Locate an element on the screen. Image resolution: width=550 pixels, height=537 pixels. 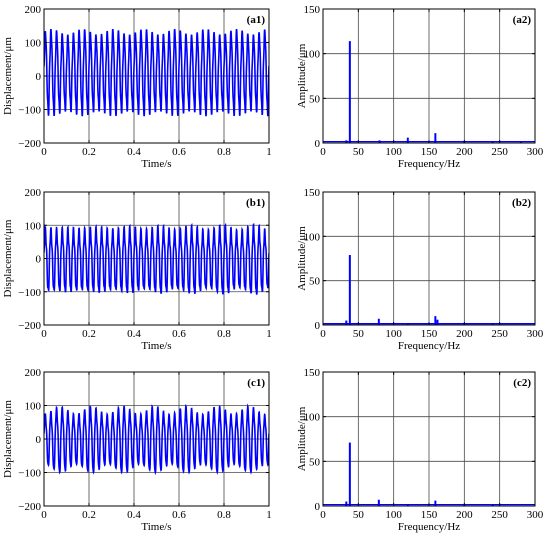
panel-label: (c1) is located at coordinates (256, 383).